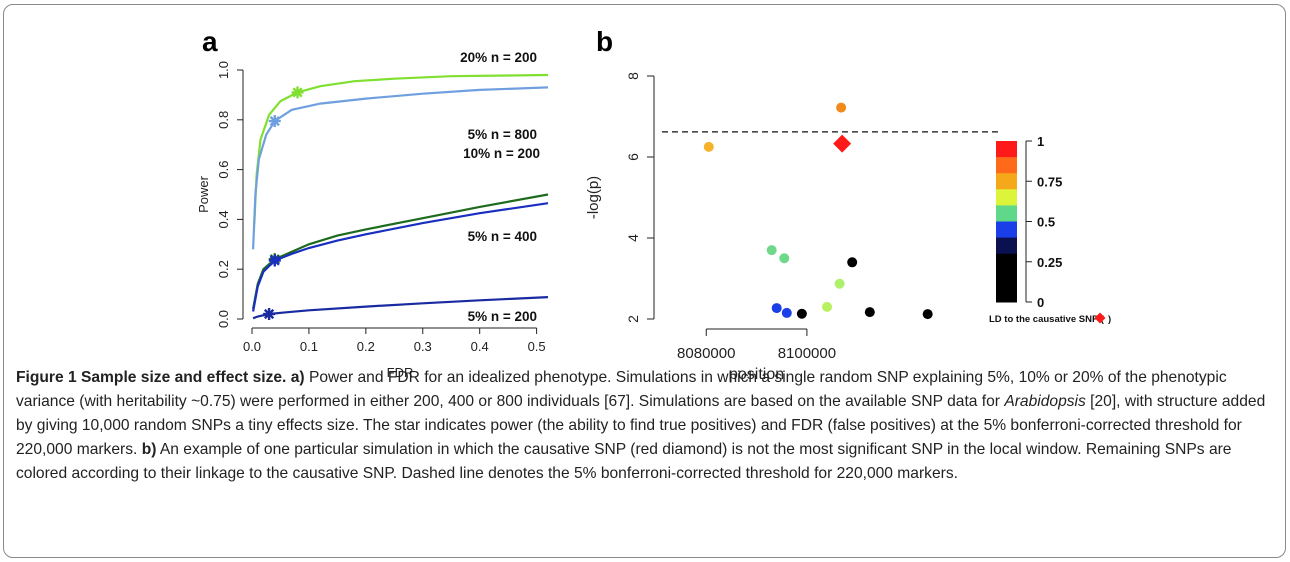  What do you see at coordinates (149, 449) in the screenshot?
I see `caption-b-label: b)` at bounding box center [149, 449].